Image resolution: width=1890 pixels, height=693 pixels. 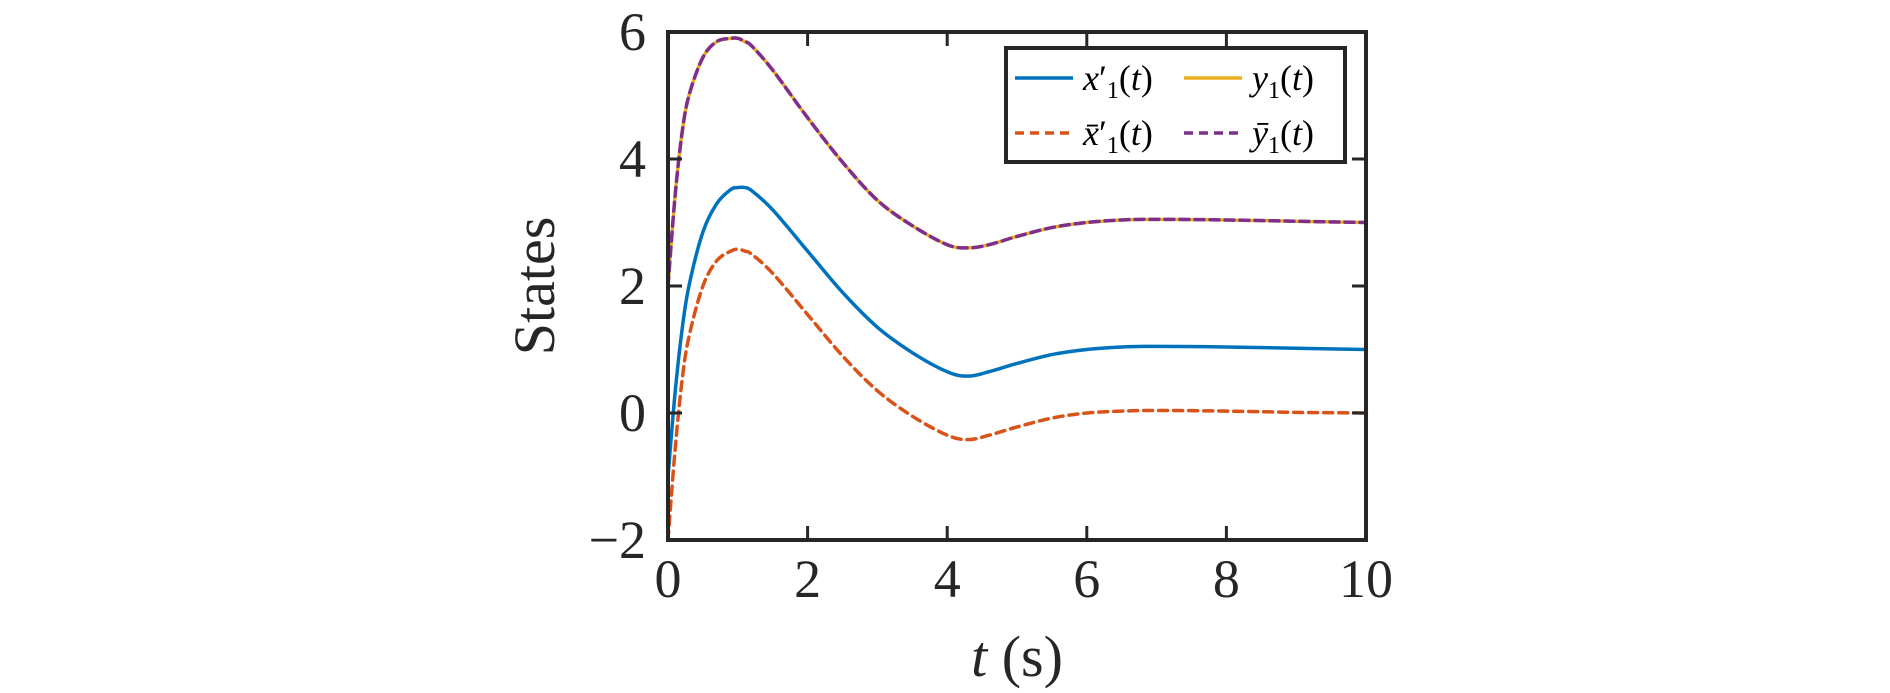 What do you see at coordinates (632, 159) in the screenshot?
I see `y-tick-label: 4` at bounding box center [632, 159].